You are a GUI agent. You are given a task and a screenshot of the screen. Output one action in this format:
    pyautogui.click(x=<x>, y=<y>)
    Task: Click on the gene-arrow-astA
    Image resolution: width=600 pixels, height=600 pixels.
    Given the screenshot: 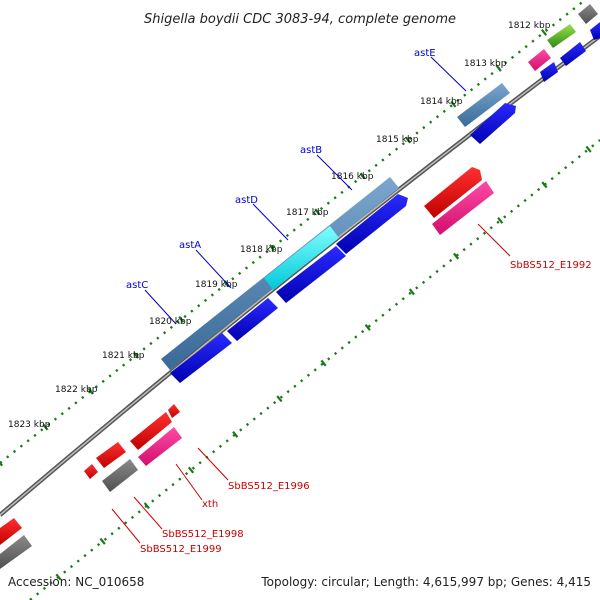 What is the action you would take?
    pyautogui.click(x=252, y=319)
    